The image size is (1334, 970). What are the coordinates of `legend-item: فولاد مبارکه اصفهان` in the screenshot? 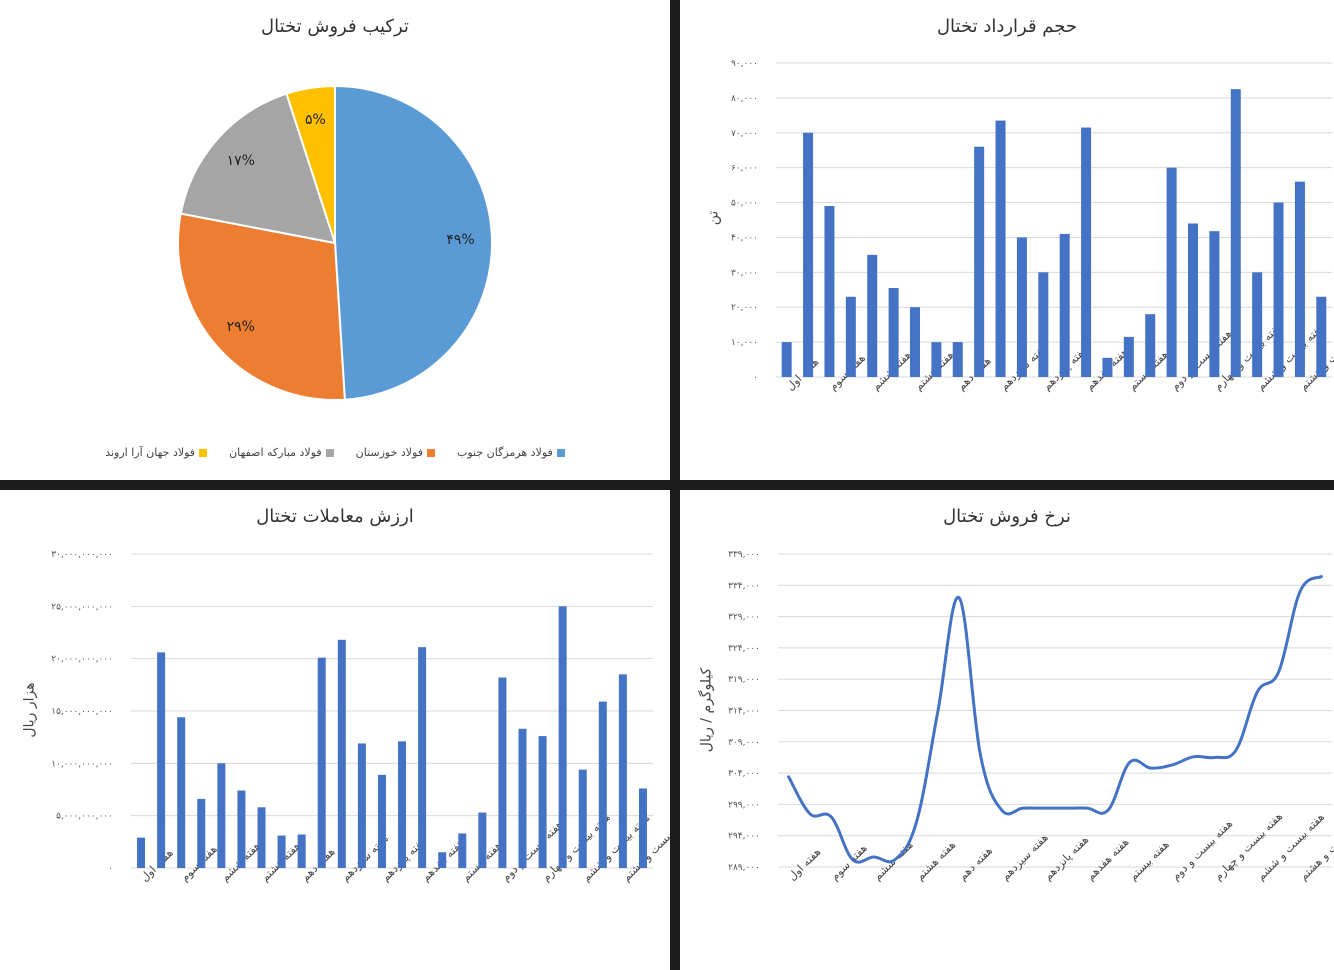 It's located at (281, 452).